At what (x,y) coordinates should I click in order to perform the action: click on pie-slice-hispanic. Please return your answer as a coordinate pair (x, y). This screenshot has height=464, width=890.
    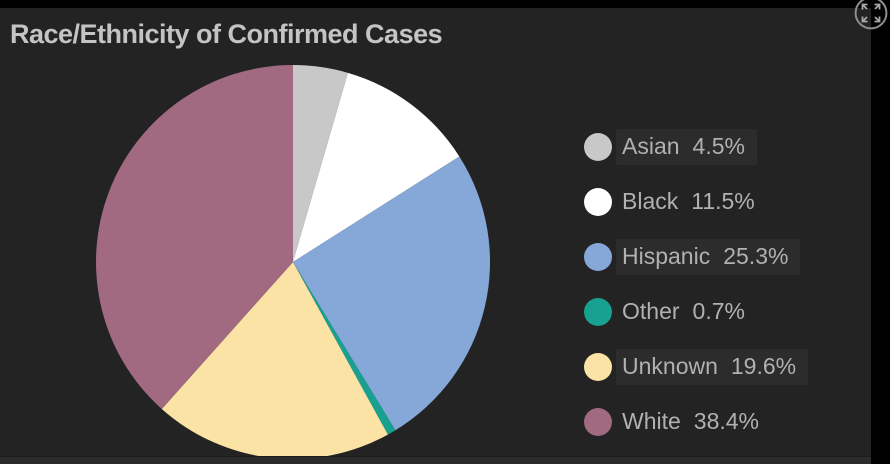
    Looking at the image, I should click on (391, 293).